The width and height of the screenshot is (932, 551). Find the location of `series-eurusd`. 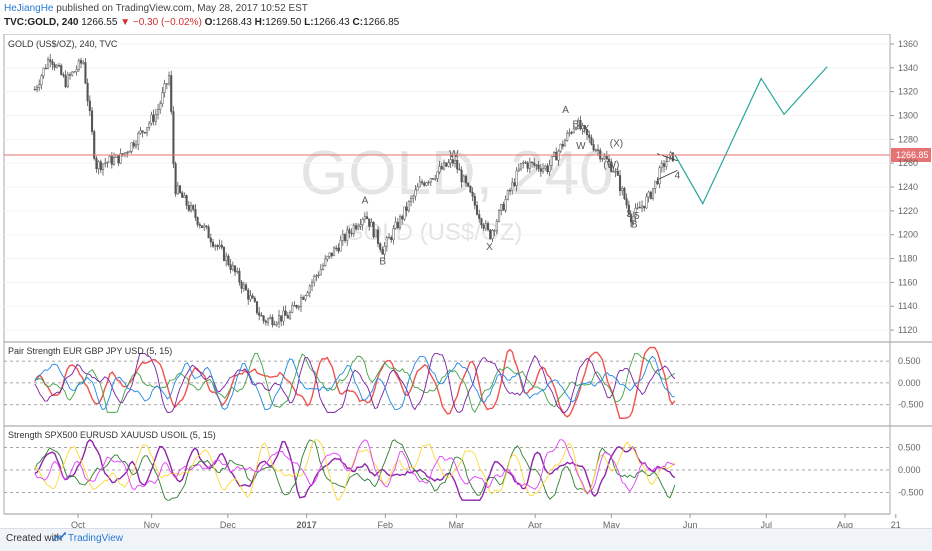

series-eurusd is located at coordinates (355, 470).